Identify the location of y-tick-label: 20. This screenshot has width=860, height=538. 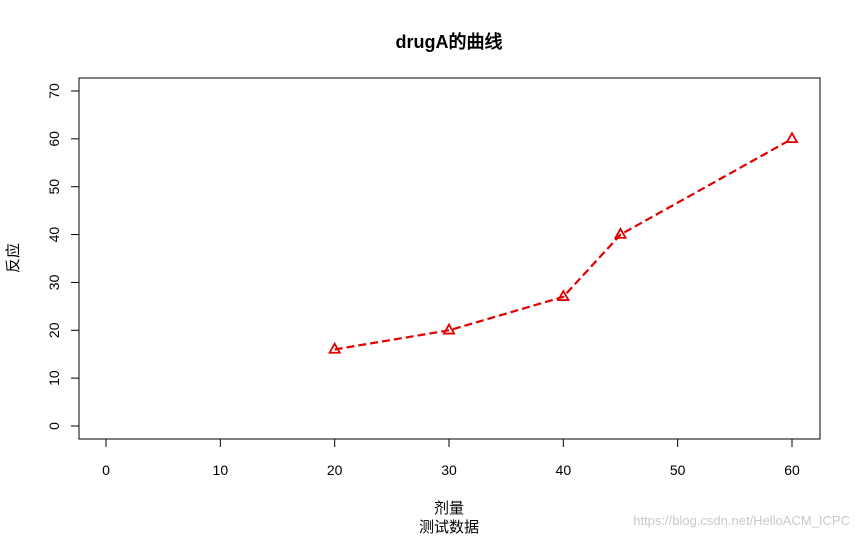
(54, 330).